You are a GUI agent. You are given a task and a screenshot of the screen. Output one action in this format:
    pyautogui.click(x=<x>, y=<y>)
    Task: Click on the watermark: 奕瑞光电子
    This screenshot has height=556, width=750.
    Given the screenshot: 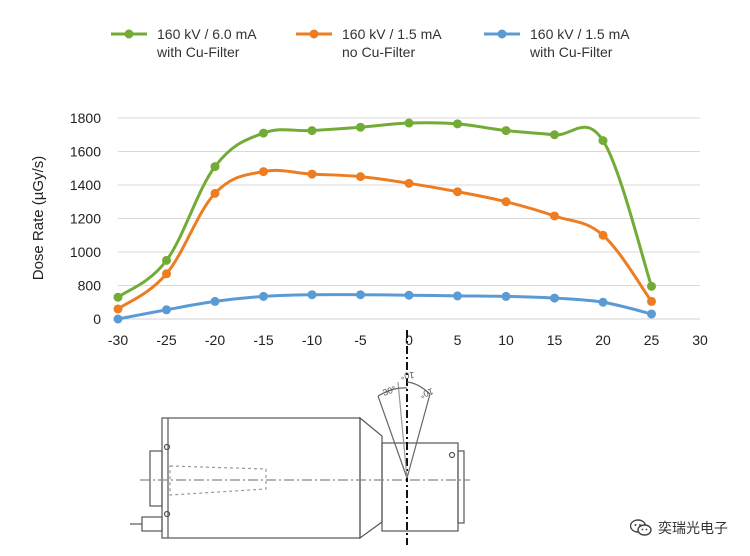 What is the action you would take?
    pyautogui.click(x=679, y=528)
    